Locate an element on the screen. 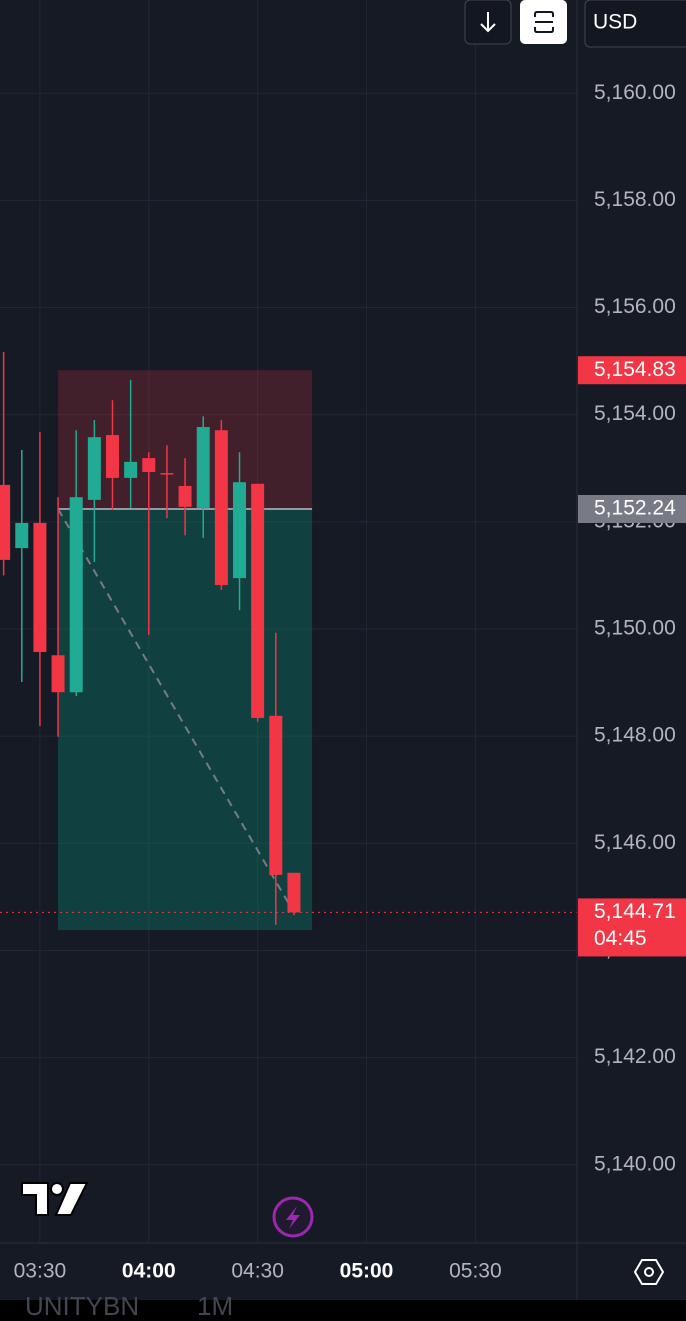 This screenshot has width=686, height=1321. x-tick-label: 04:30 is located at coordinates (257, 1271).